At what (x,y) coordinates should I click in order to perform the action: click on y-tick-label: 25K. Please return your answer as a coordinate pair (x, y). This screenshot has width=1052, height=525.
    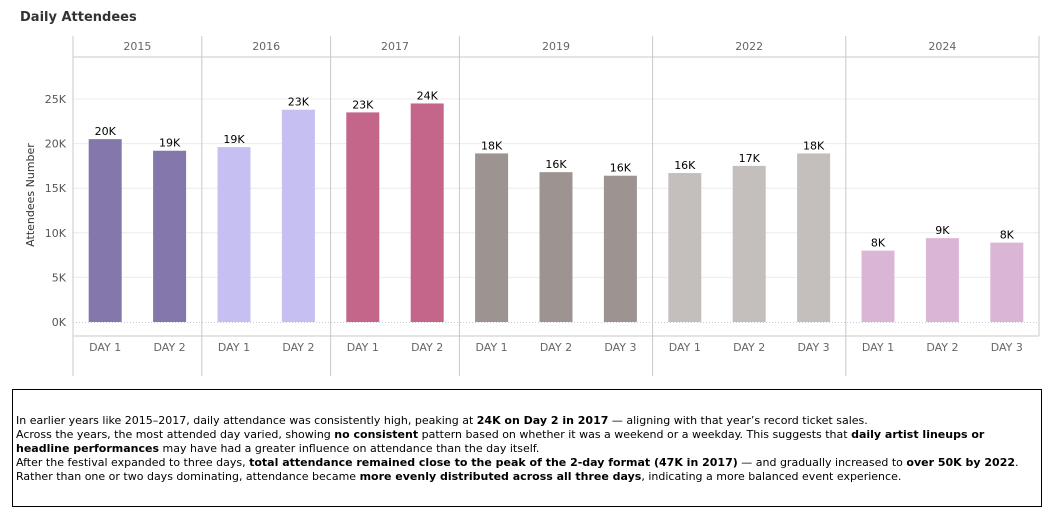
    Looking at the image, I should click on (56, 99).